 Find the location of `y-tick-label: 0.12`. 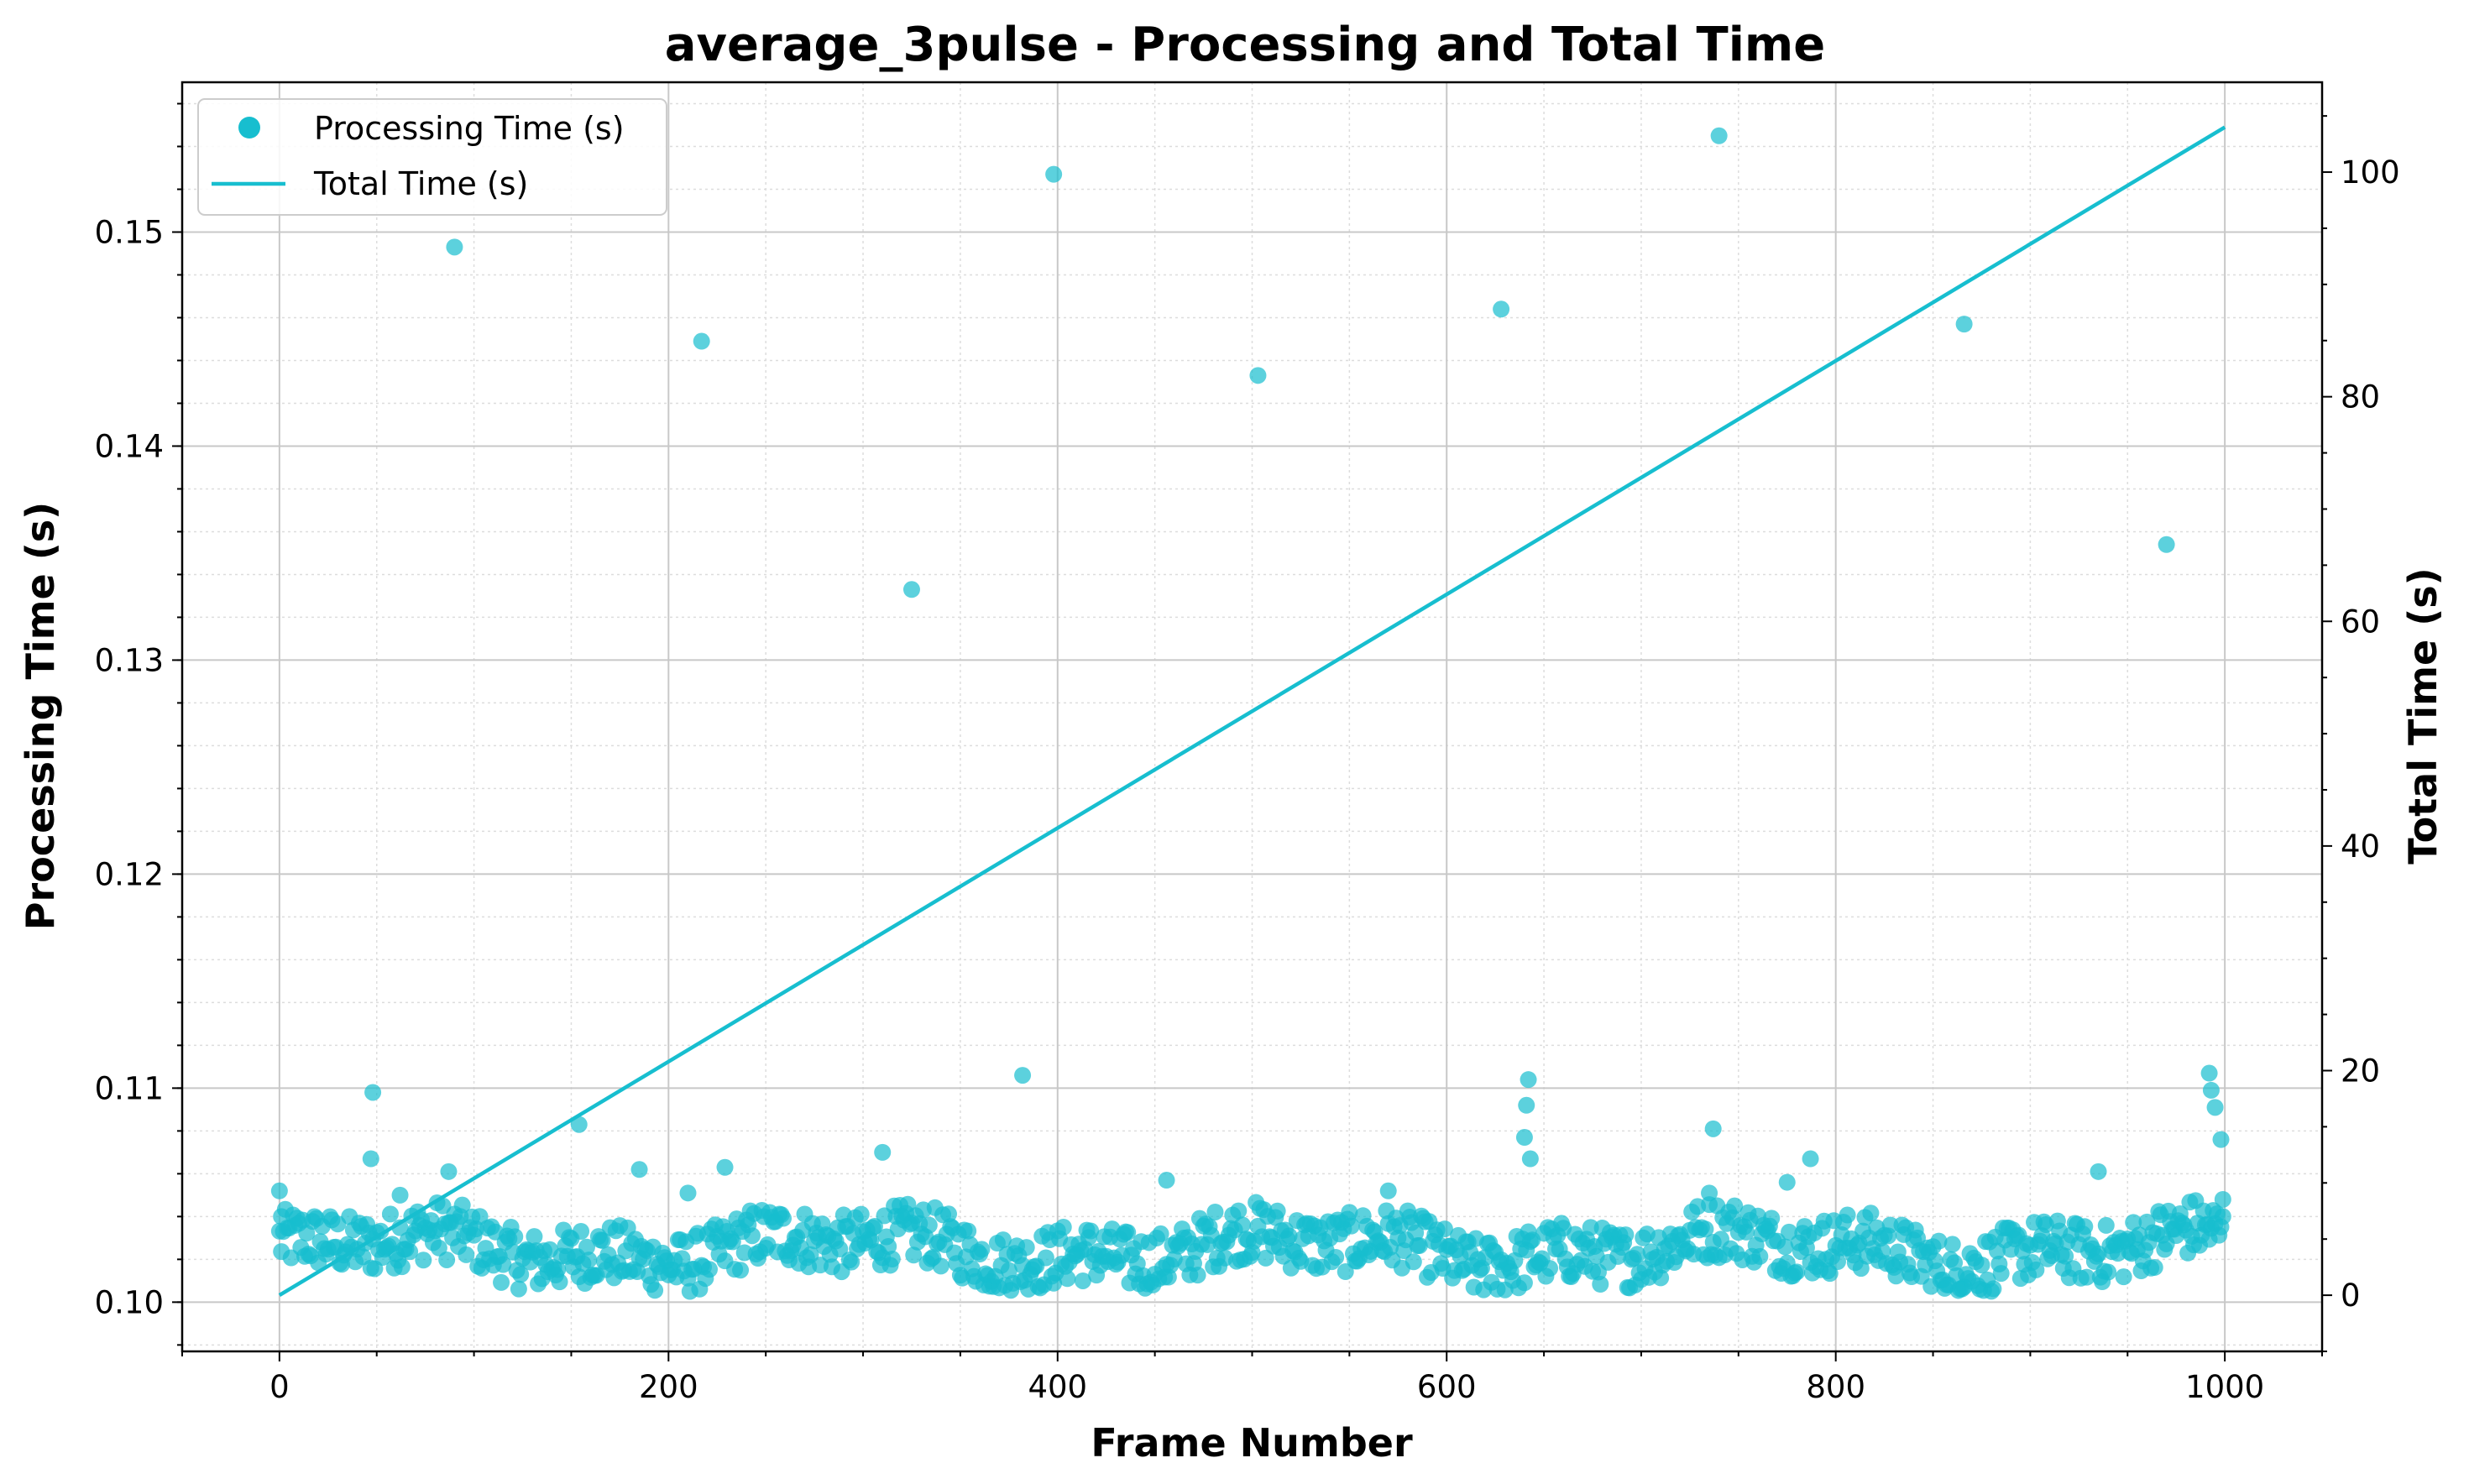

y-tick-label: 0.12 is located at coordinates (129, 874).